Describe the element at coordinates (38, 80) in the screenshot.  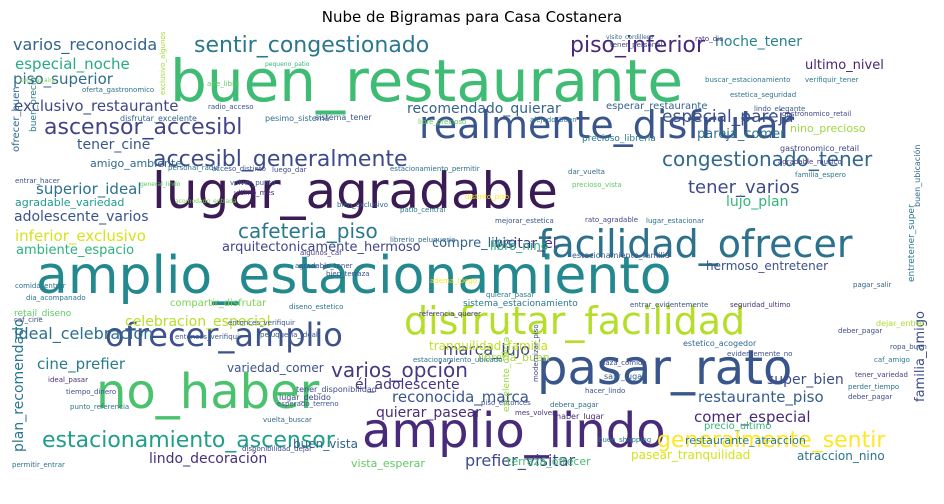
I see `bigram-word: central_aire` at that location.